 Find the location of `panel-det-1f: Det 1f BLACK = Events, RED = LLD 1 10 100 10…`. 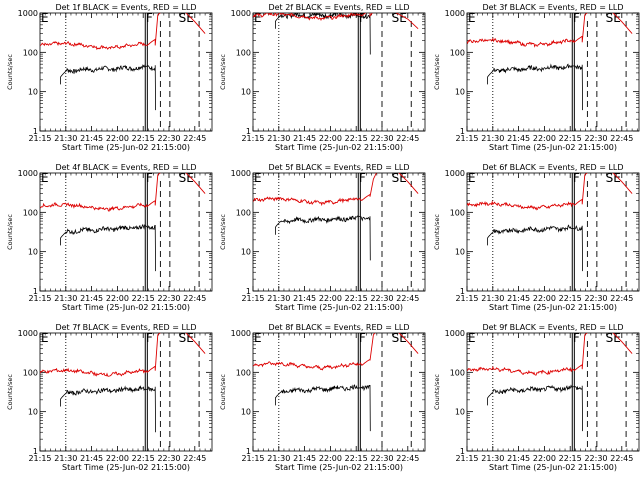

panel-det-1f: Det 1f BLACK = Events, RED = LLD 1 10 100 10… is located at coordinates (109, 77).